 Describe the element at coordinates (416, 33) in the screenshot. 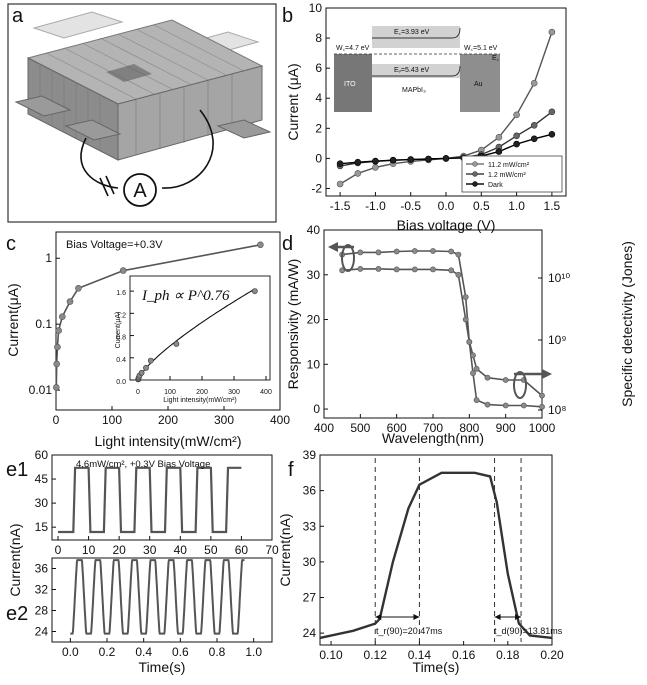

I see `conduction-band-edge` at that location.